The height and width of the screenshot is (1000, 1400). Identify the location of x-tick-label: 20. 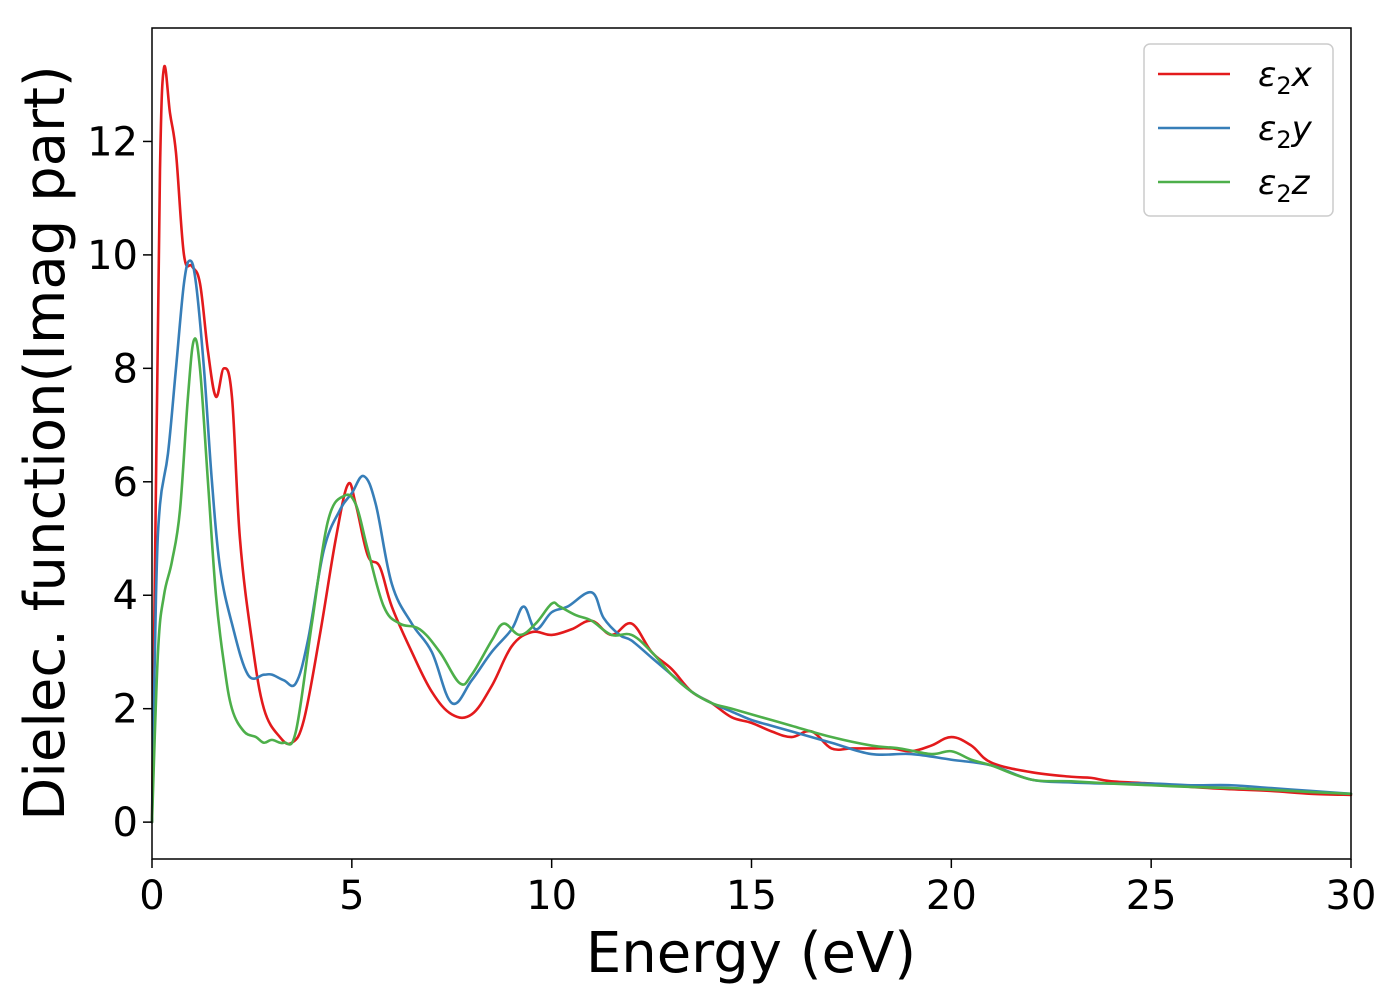
(951, 896).